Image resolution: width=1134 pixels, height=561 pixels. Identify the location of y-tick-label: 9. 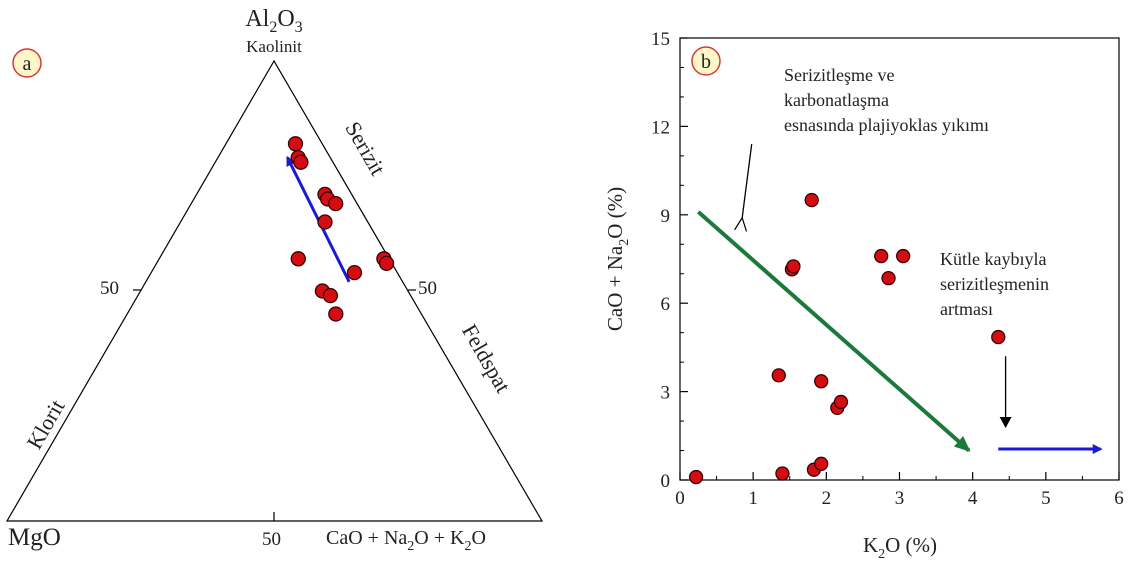
(666, 216).